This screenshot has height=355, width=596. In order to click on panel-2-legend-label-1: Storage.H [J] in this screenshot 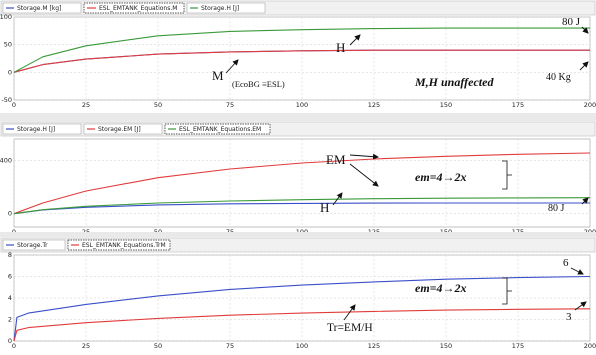, I will do `click(36, 129)`.